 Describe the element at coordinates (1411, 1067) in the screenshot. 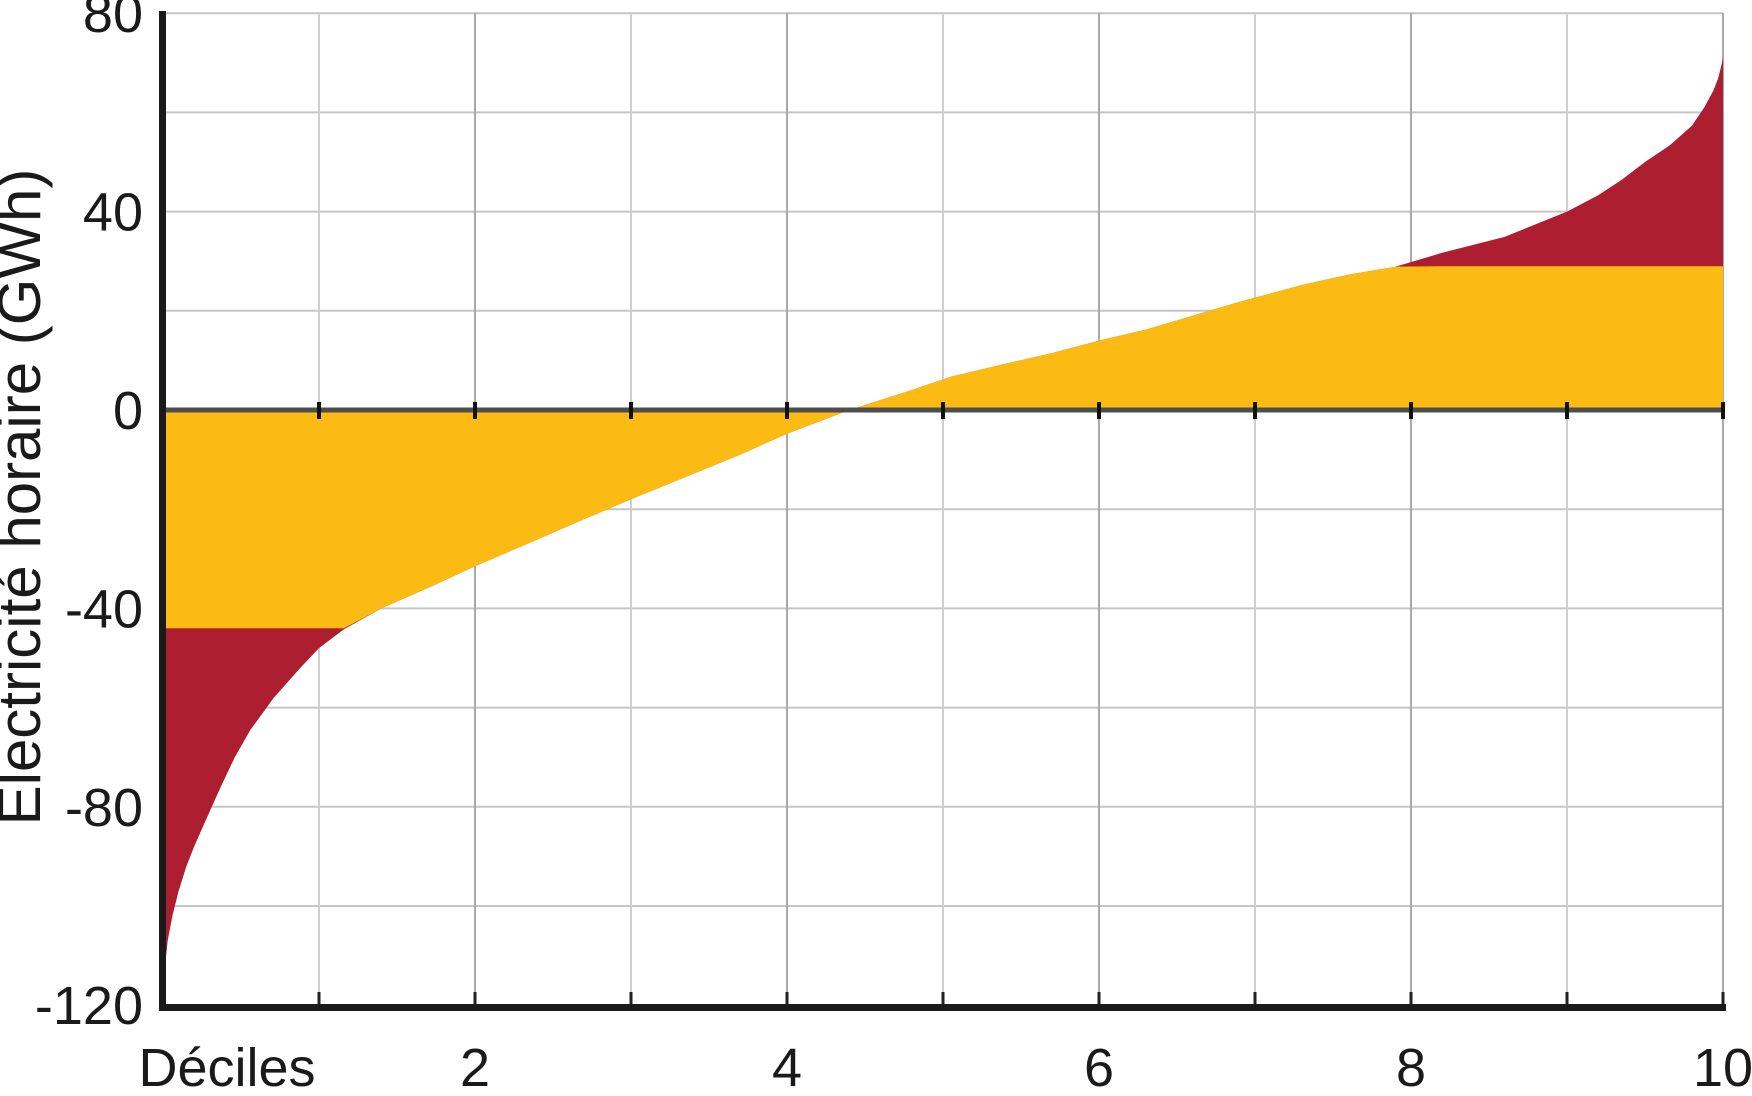

I see `x-tick-label-8: 8` at that location.